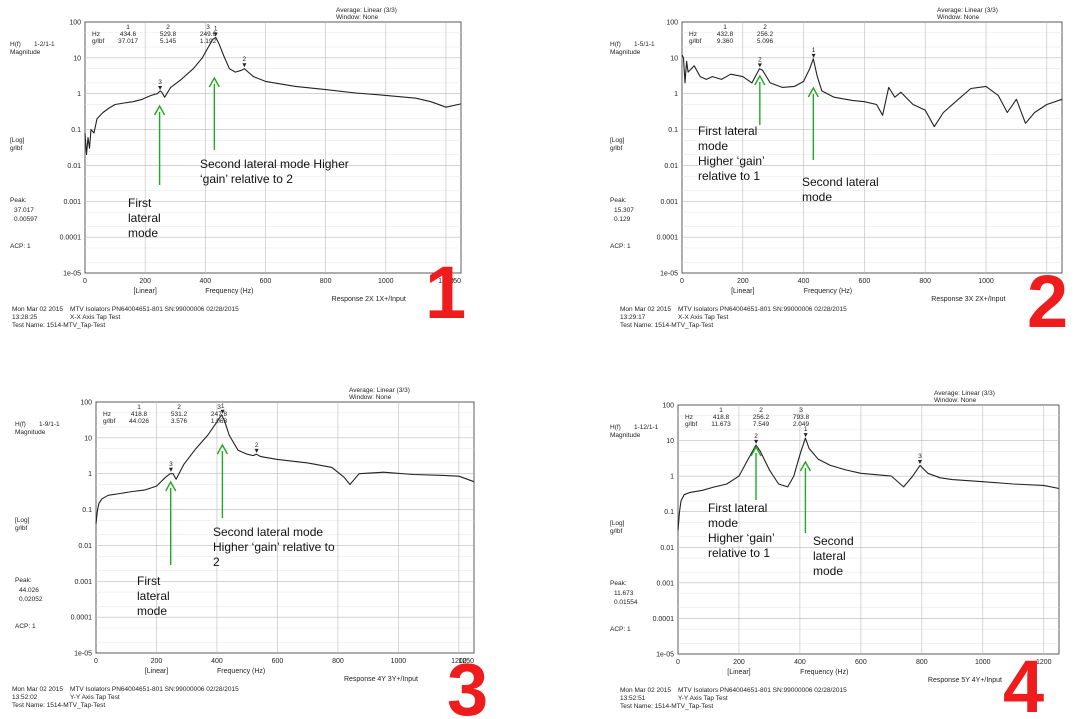 This screenshot has height=719, width=1080. What do you see at coordinates (266, 281) in the screenshot?
I see `x-tick-label: 600` at bounding box center [266, 281].